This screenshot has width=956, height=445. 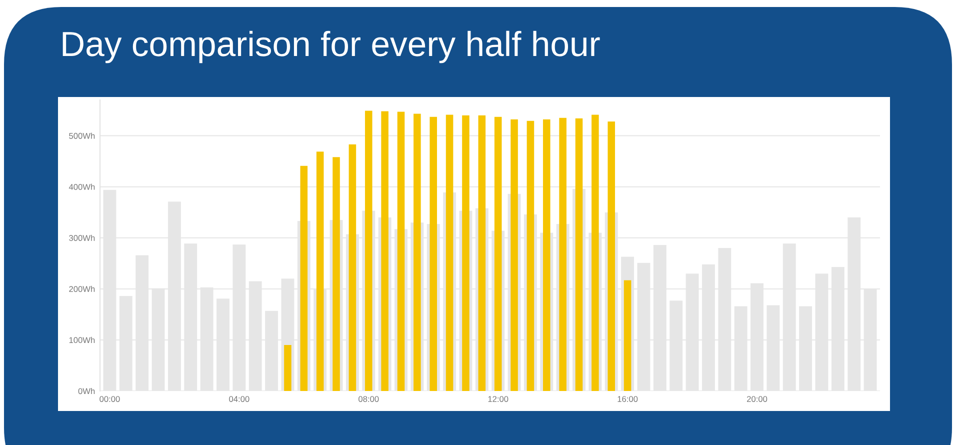 I want to click on y-tick-label: 100Wh, so click(x=82, y=340).